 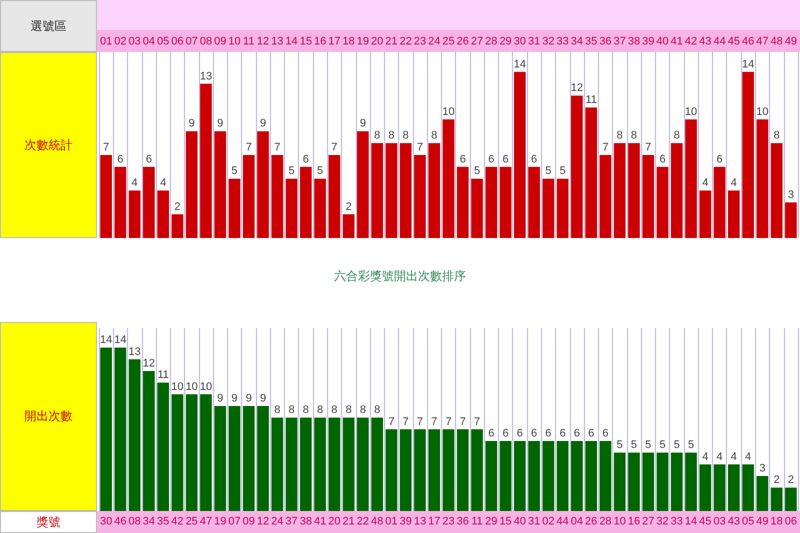 What do you see at coordinates (762, 42) in the screenshot?
I see `x-tick-label: 47` at bounding box center [762, 42].